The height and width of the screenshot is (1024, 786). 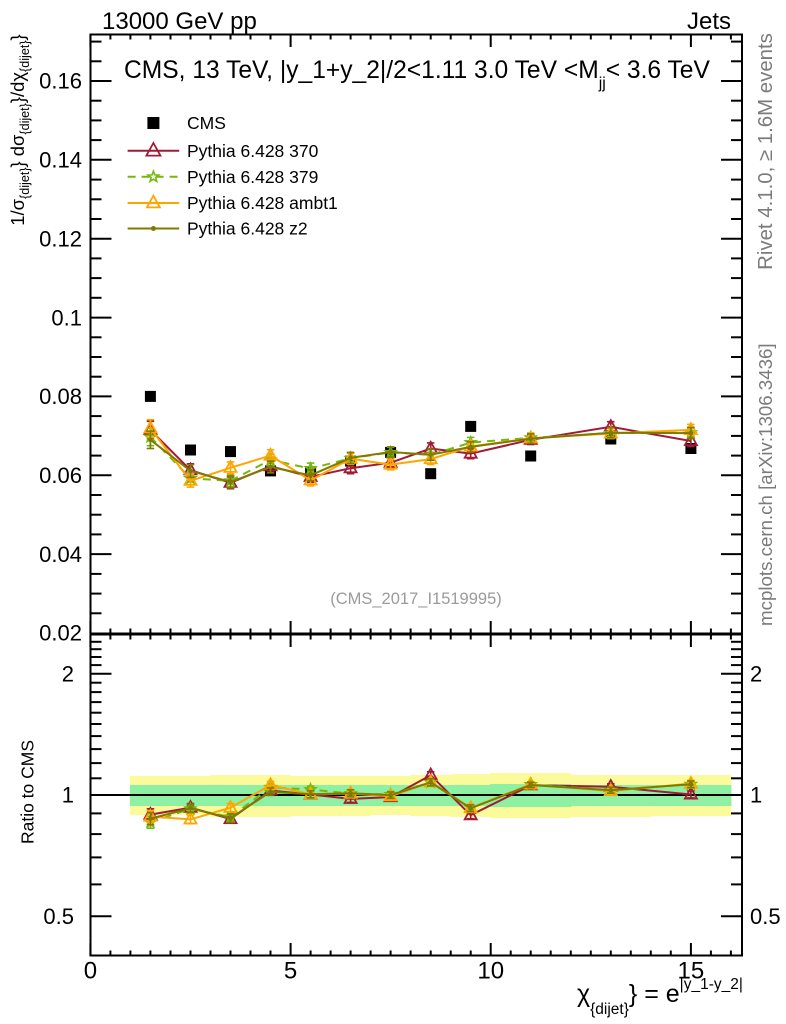 What do you see at coordinates (766, 151) in the screenshot?
I see `svg-text: Rivet 4.1.0, ≥ 1.6M events` at bounding box center [766, 151].